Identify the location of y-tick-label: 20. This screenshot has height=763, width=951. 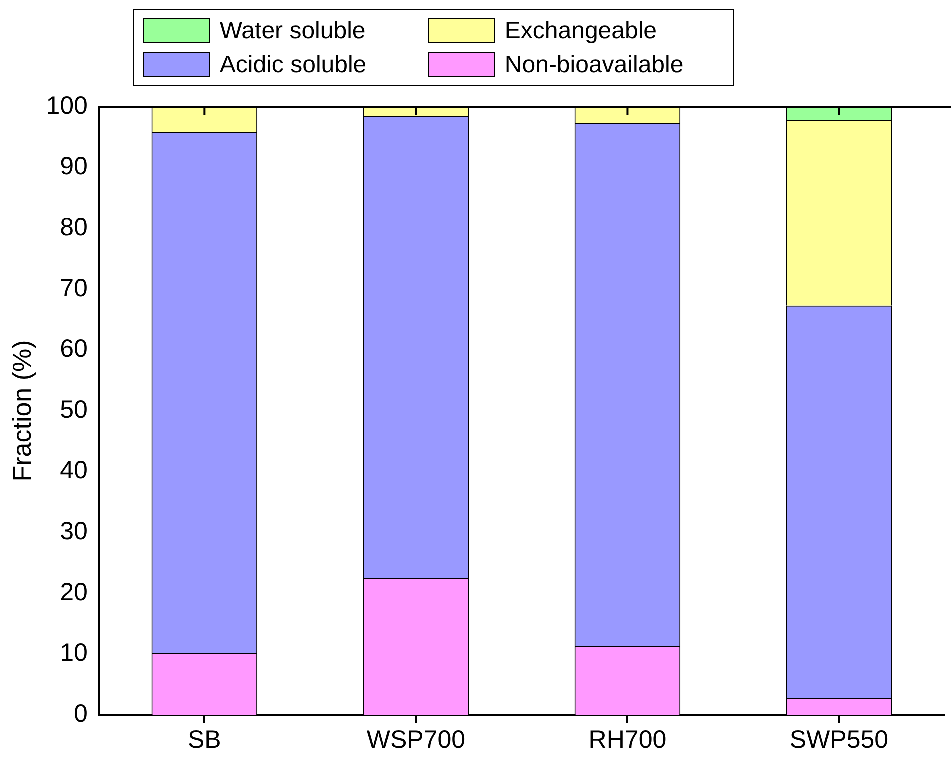
(74, 592).